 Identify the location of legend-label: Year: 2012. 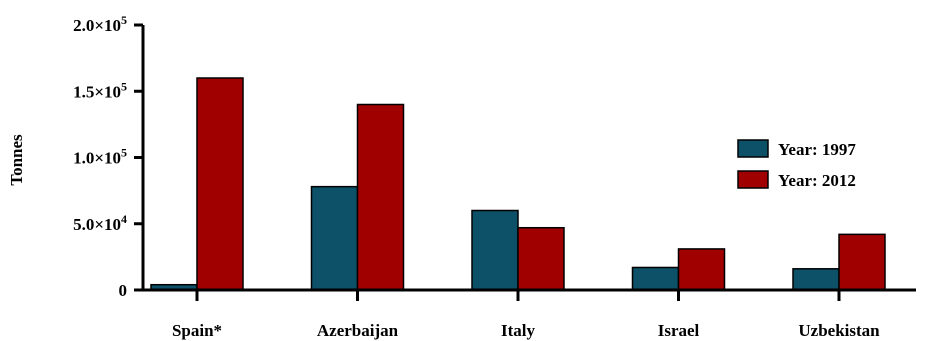
(817, 180).